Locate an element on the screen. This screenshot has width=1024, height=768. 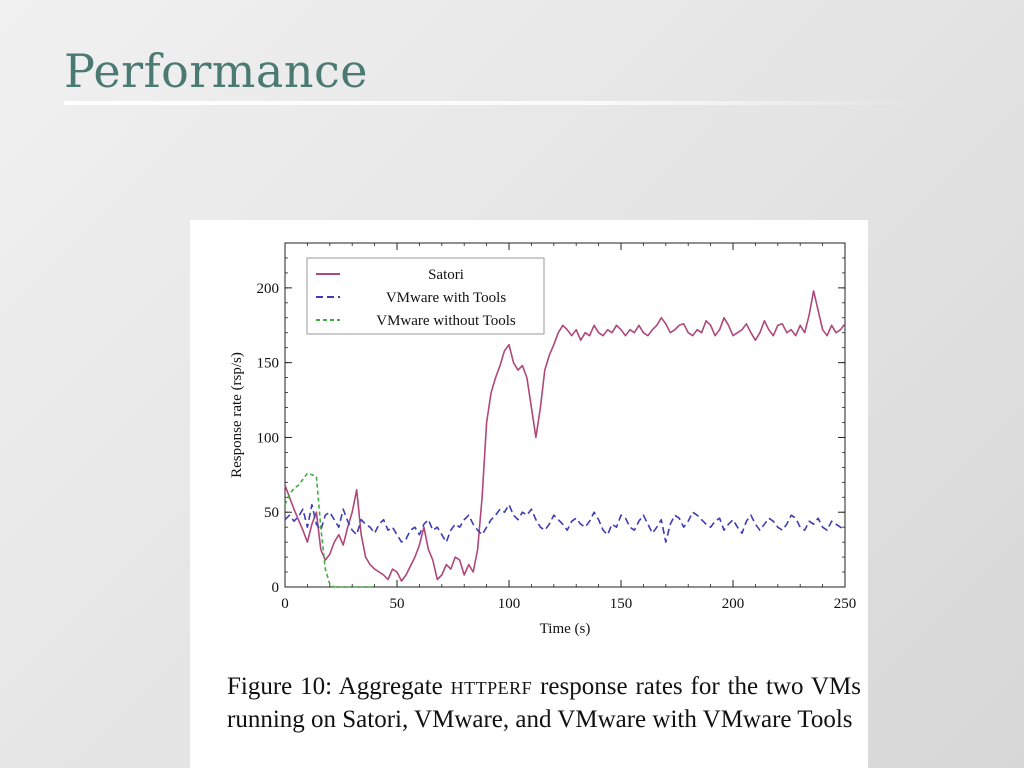
y-tick-label: 100 is located at coordinates (268, 438).